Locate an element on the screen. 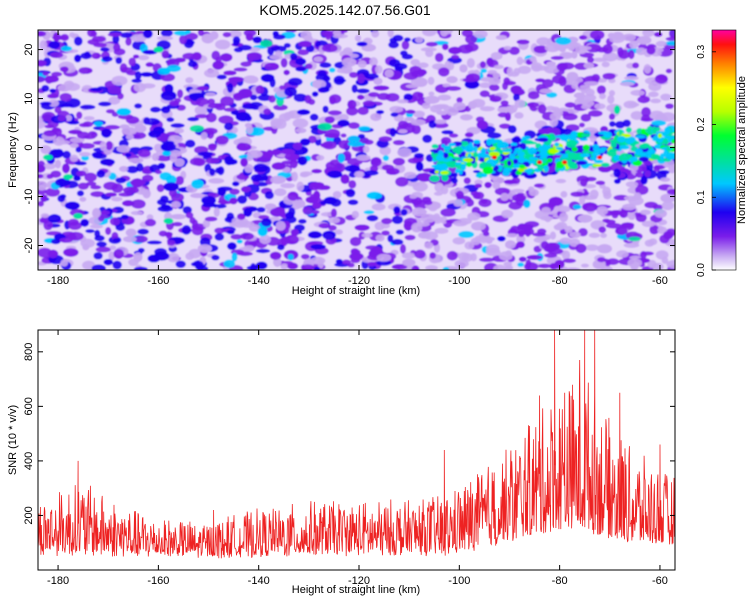  x-tick-label: -100 is located at coordinates (459, 281).